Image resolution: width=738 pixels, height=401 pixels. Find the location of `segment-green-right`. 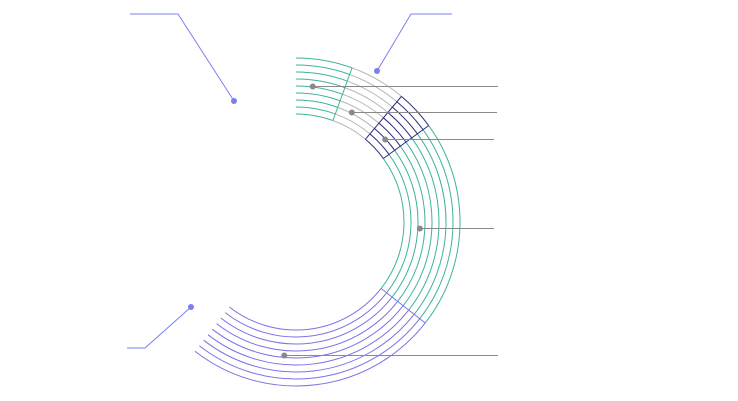

segment-green-right is located at coordinates (420, 224).